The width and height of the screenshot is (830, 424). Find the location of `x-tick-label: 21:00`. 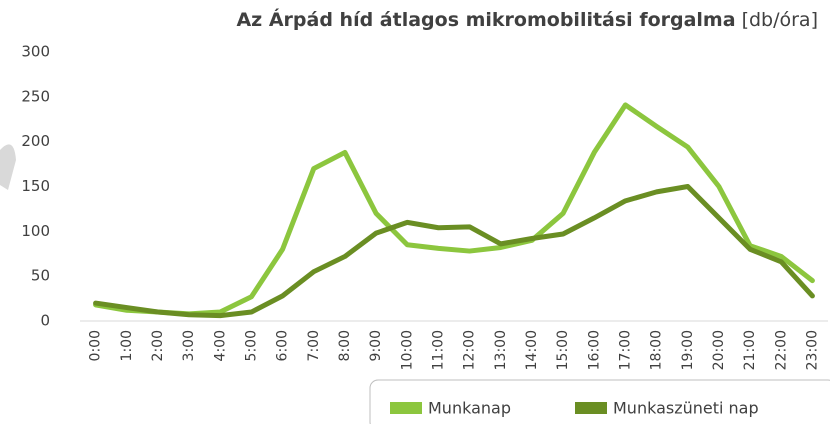

x-tick-label: 21:00 is located at coordinates (750, 350).